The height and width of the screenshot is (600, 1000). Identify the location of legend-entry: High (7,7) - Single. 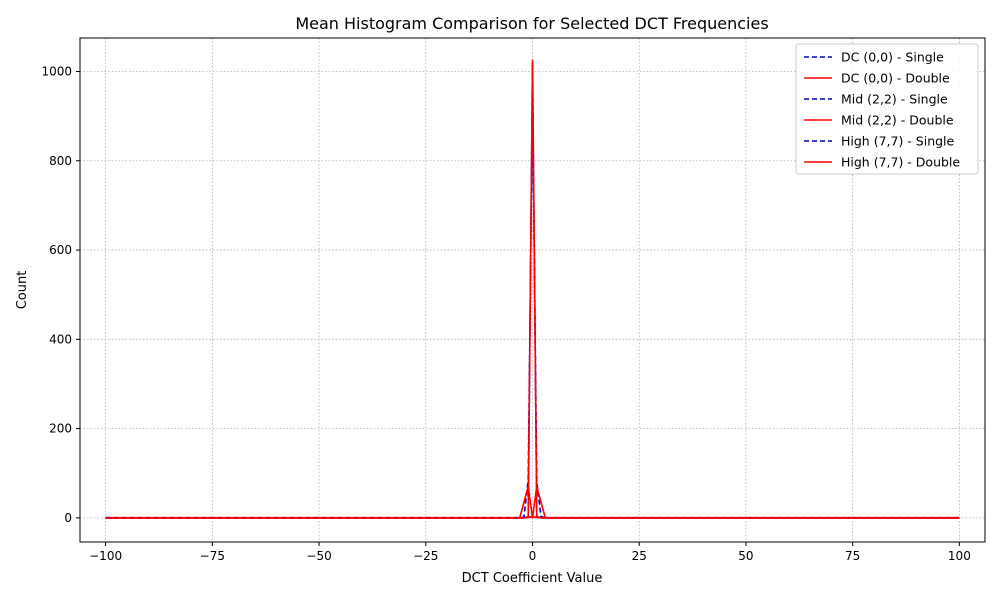
(898, 141).